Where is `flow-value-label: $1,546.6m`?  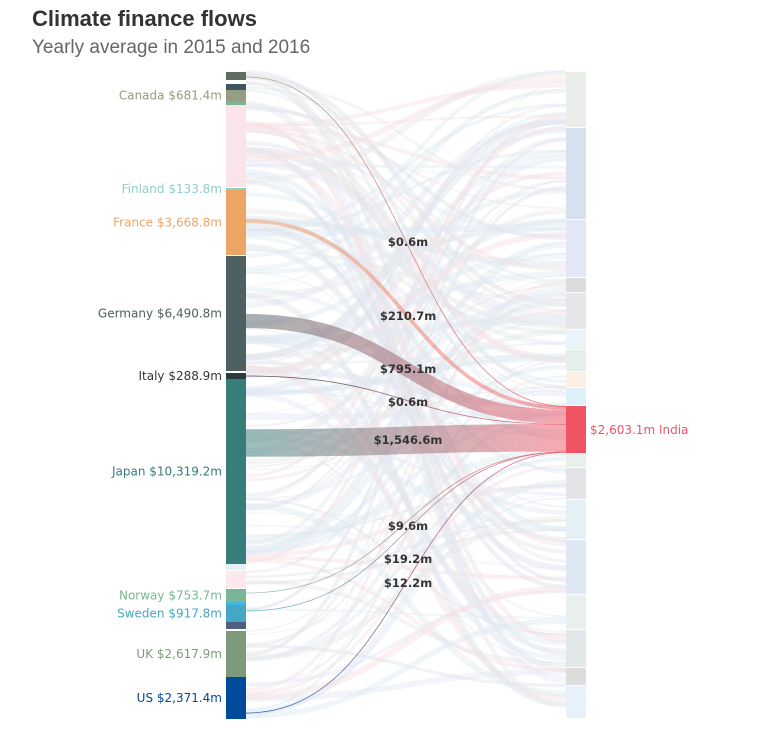 flow-value-label: $1,546.6m is located at coordinates (408, 440).